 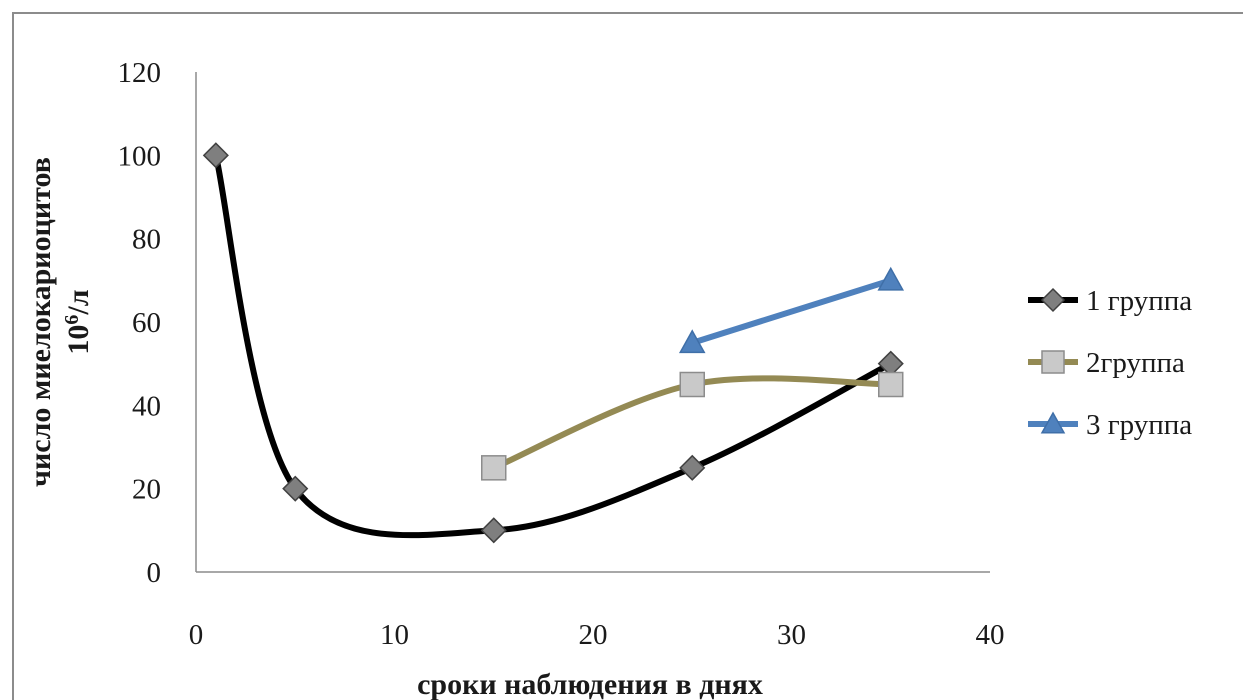 I want to click on y-tick-label: 60, so click(x=146, y=323).